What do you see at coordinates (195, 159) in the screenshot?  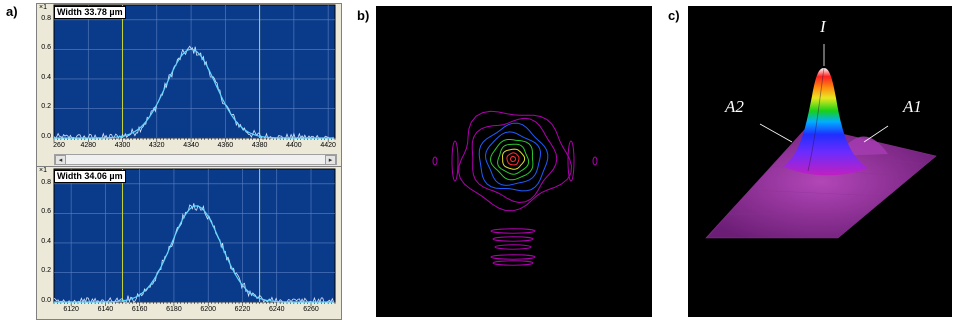 I see `horizontal-scrollbar: ◂ ▸` at bounding box center [195, 159].